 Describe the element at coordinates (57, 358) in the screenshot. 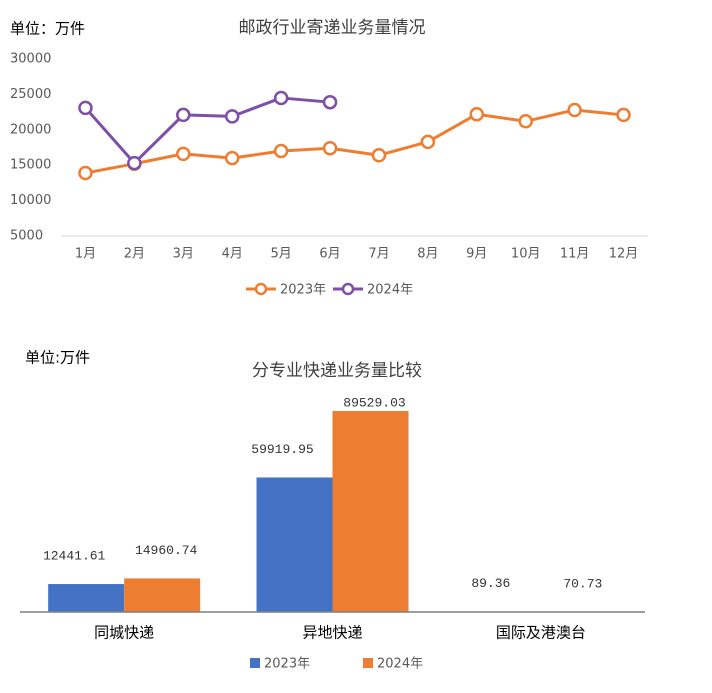

I see `unit-label: 单位:万件` at that location.